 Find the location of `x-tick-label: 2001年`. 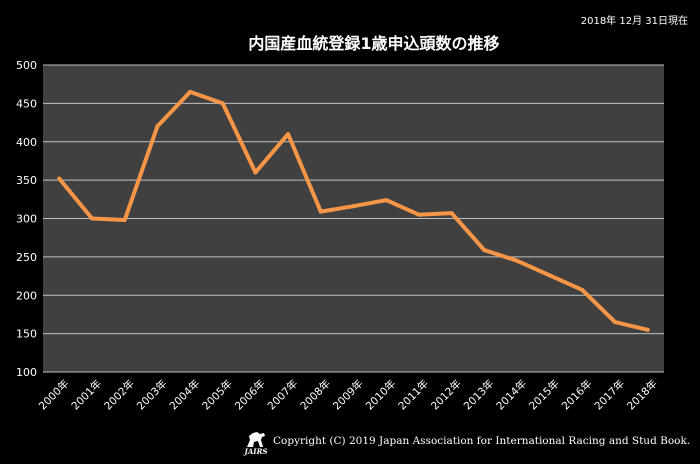

x-tick-label: 2001年 is located at coordinates (87, 395).